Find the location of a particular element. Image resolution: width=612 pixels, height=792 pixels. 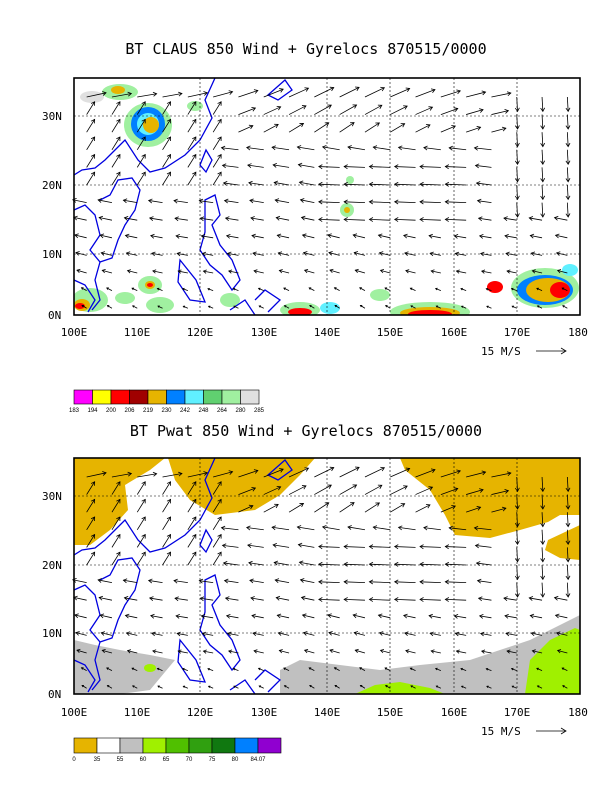

bottom-lon-label: 170E is located at coordinates (517, 712).